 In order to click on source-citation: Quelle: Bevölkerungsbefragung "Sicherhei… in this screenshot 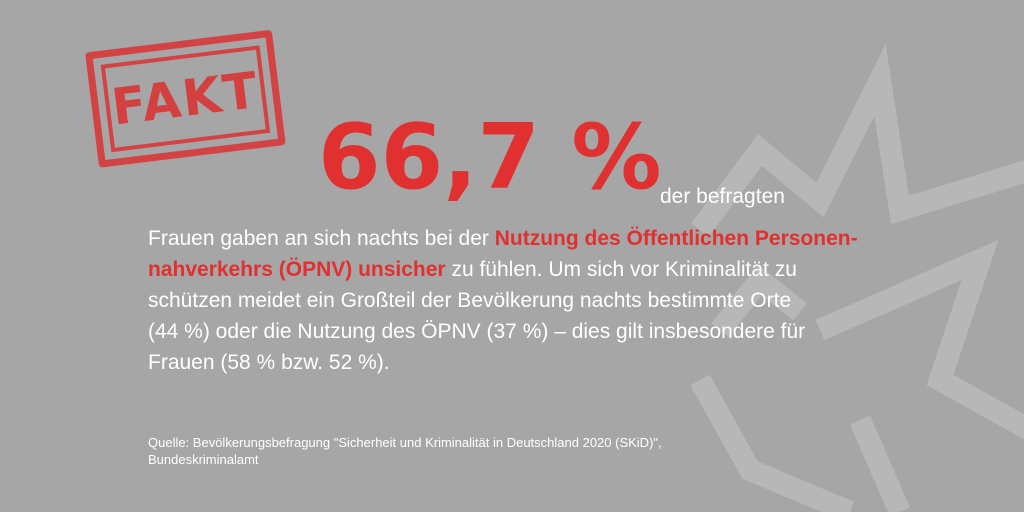, I will do `click(528, 451)`.